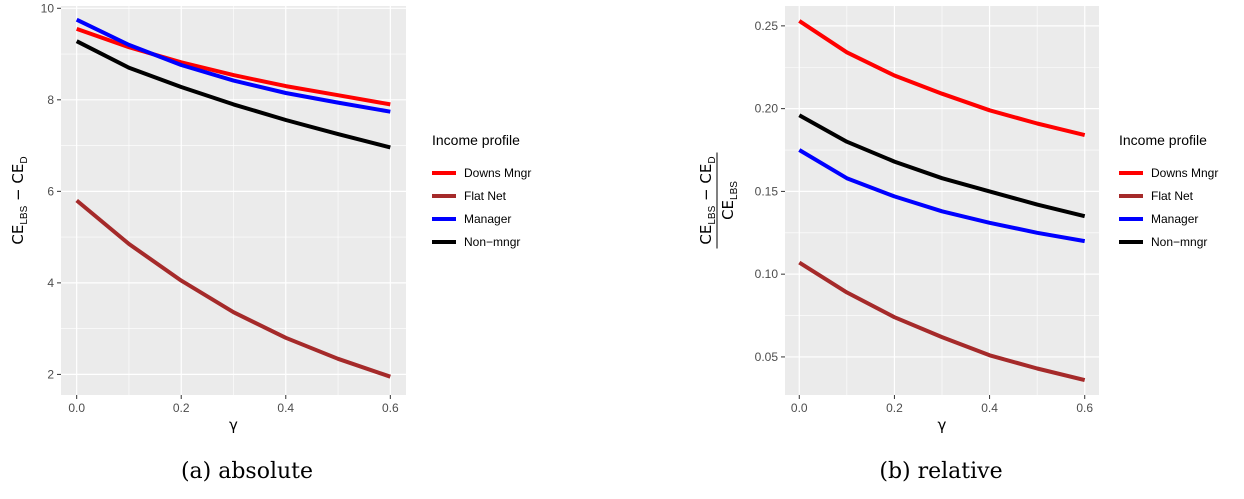 The width and height of the screenshot is (1244, 499). What do you see at coordinates (50, 191) in the screenshot?
I see `y-tick-label: 6` at bounding box center [50, 191].